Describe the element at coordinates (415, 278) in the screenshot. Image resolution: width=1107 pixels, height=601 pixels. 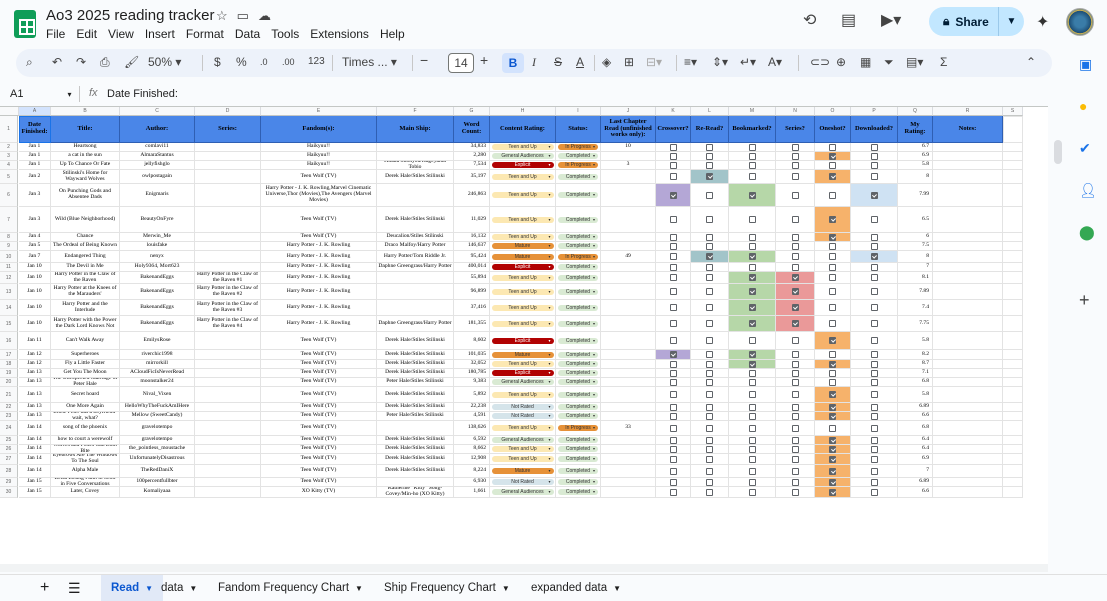
I see `cell-ship` at that location.